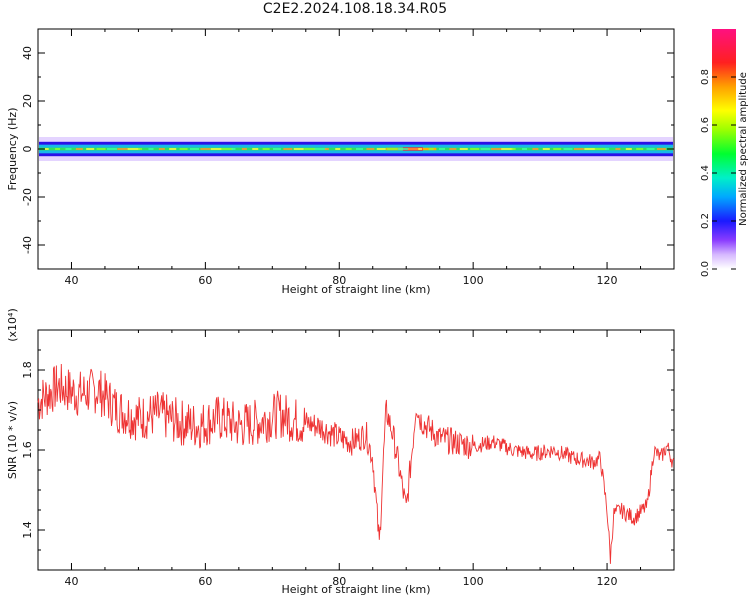 The width and height of the screenshot is (750, 600). Describe the element at coordinates (705, 77) in the screenshot. I see `colorbar-tick-label: 0.8` at that location.